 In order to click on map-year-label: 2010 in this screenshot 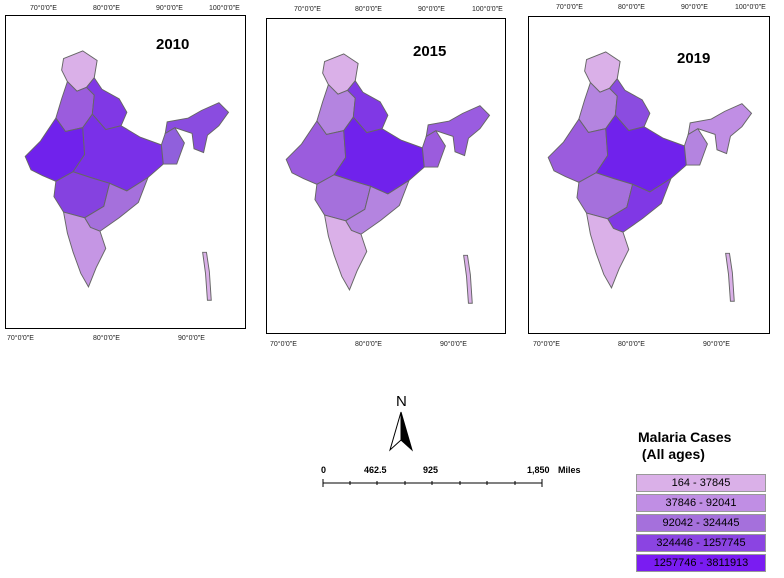, I will do `click(173, 44)`.